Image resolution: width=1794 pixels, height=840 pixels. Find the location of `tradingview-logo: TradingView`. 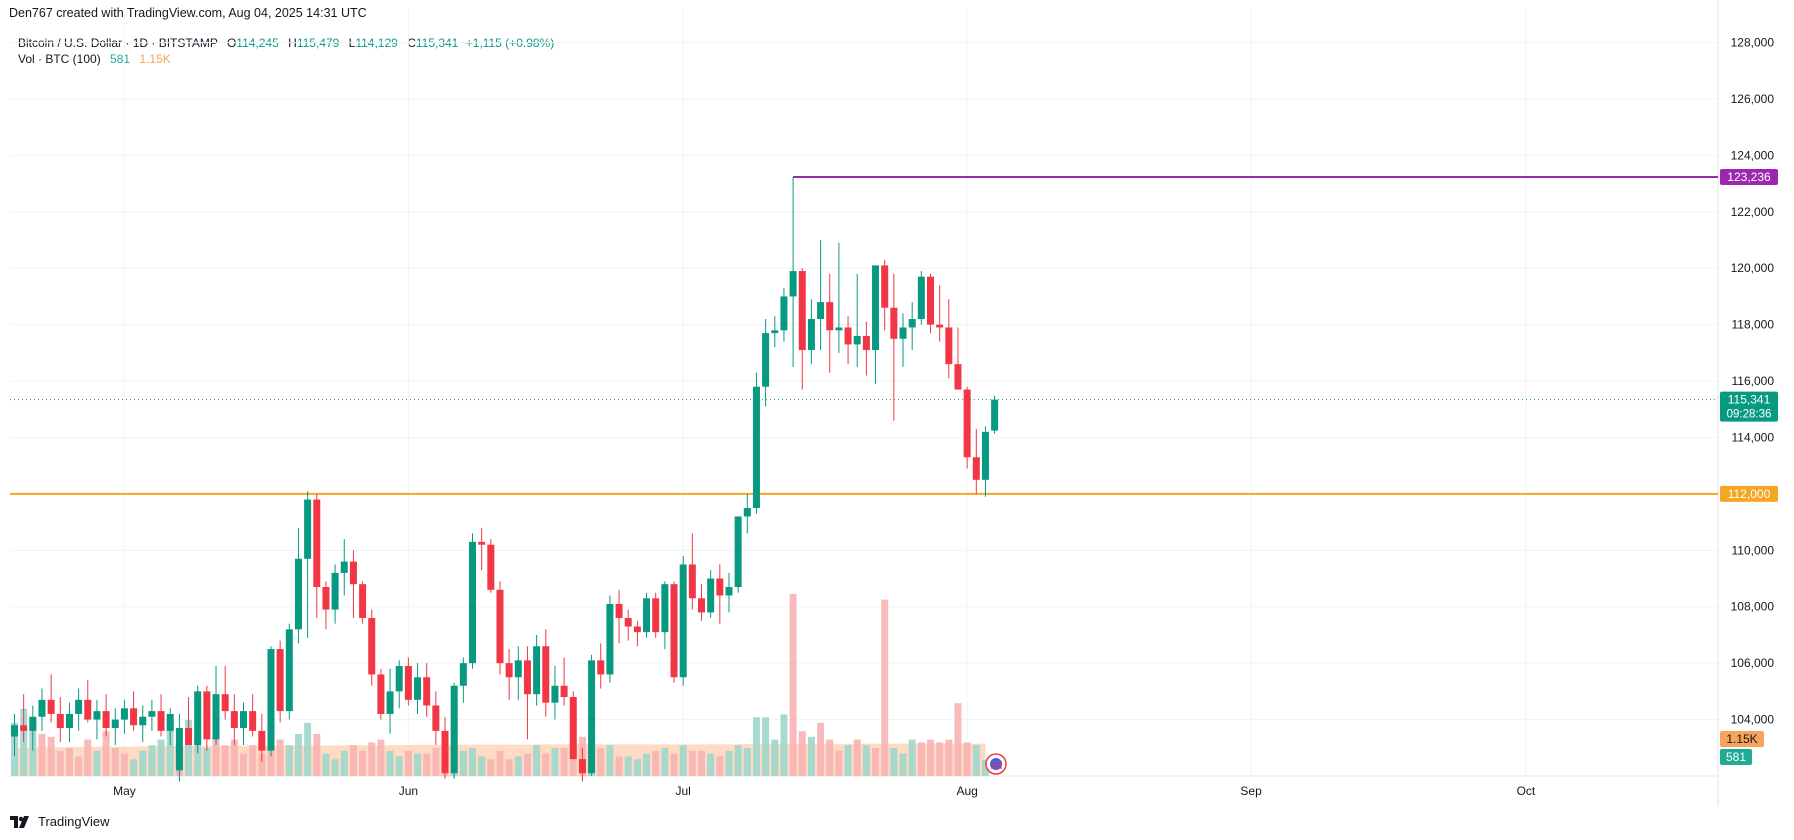

tradingview-logo: TradingView is located at coordinates (60, 821).